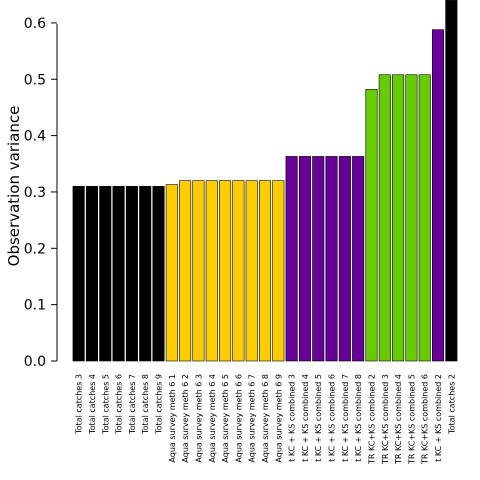 The image size is (480, 480). I want to click on y-tick-label: 0.0, so click(35, 362).